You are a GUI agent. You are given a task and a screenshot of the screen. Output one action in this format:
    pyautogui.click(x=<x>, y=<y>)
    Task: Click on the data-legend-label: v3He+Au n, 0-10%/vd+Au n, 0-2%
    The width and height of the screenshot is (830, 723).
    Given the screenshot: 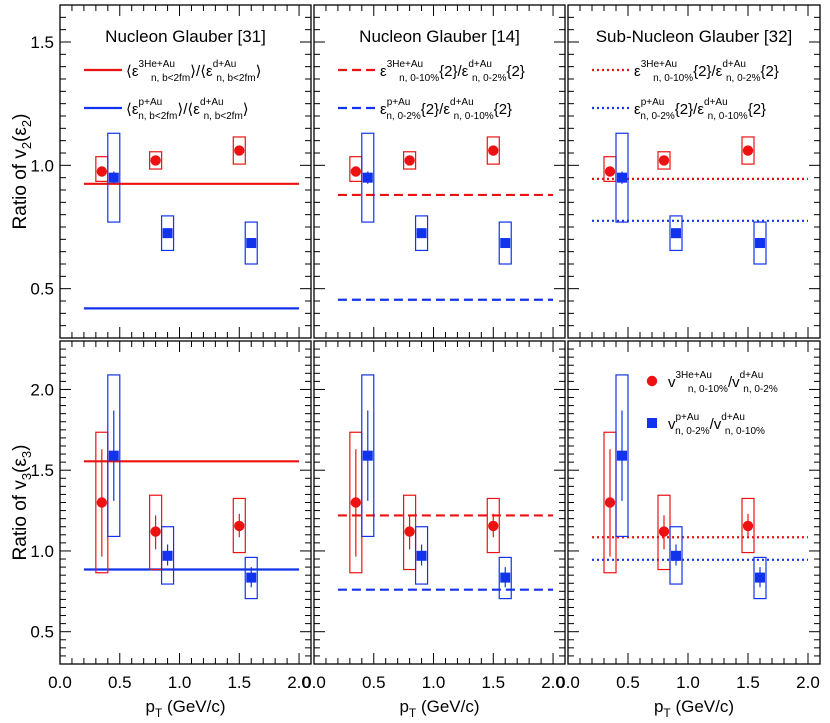 What is the action you would take?
    pyautogui.click(x=723, y=382)
    